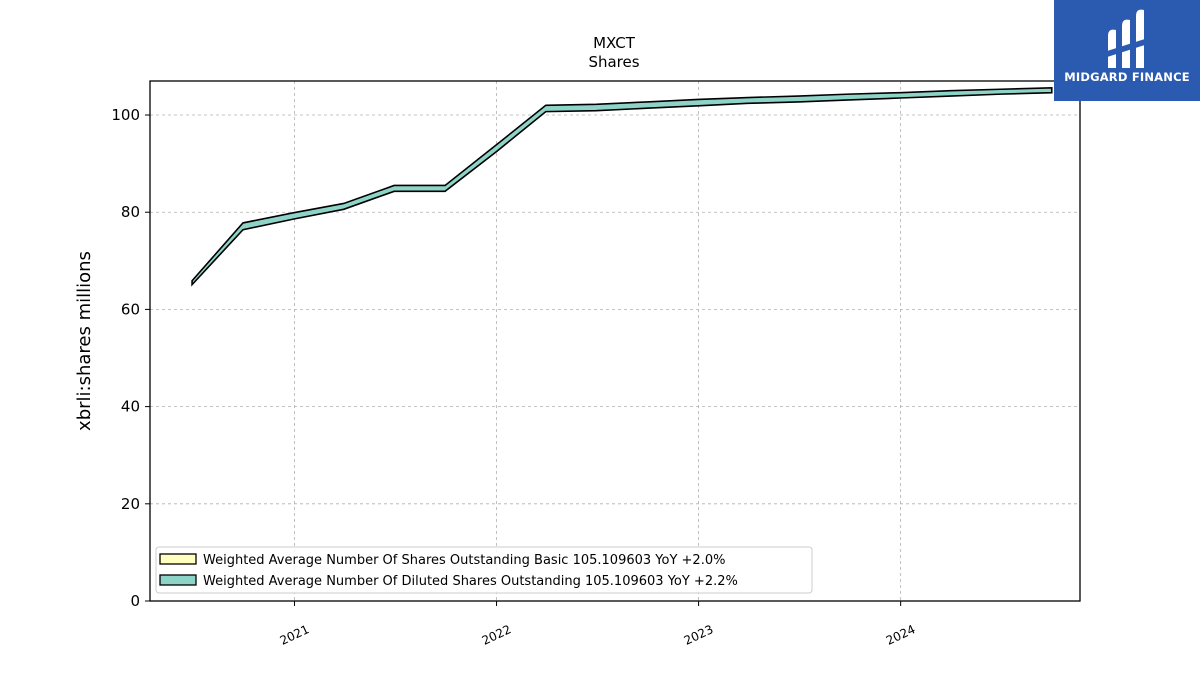 The width and height of the screenshot is (1200, 675). Describe the element at coordinates (125, 115) in the screenshot. I see `y-tick-label: 100` at that location.